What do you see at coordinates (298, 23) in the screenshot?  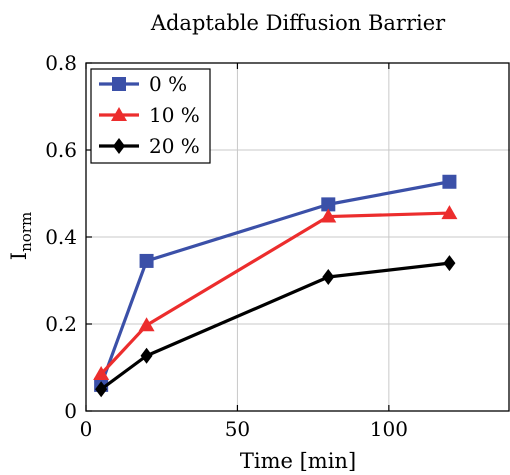 I see `chart-title: Adaptable Diffusion Barrier` at bounding box center [298, 23].